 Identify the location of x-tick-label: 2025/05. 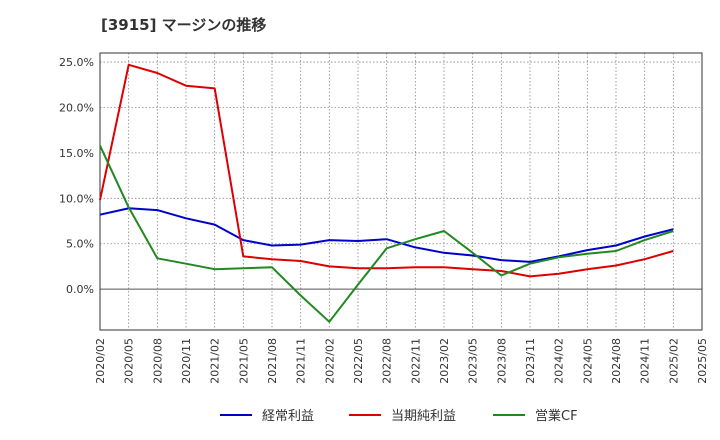
(702, 361).